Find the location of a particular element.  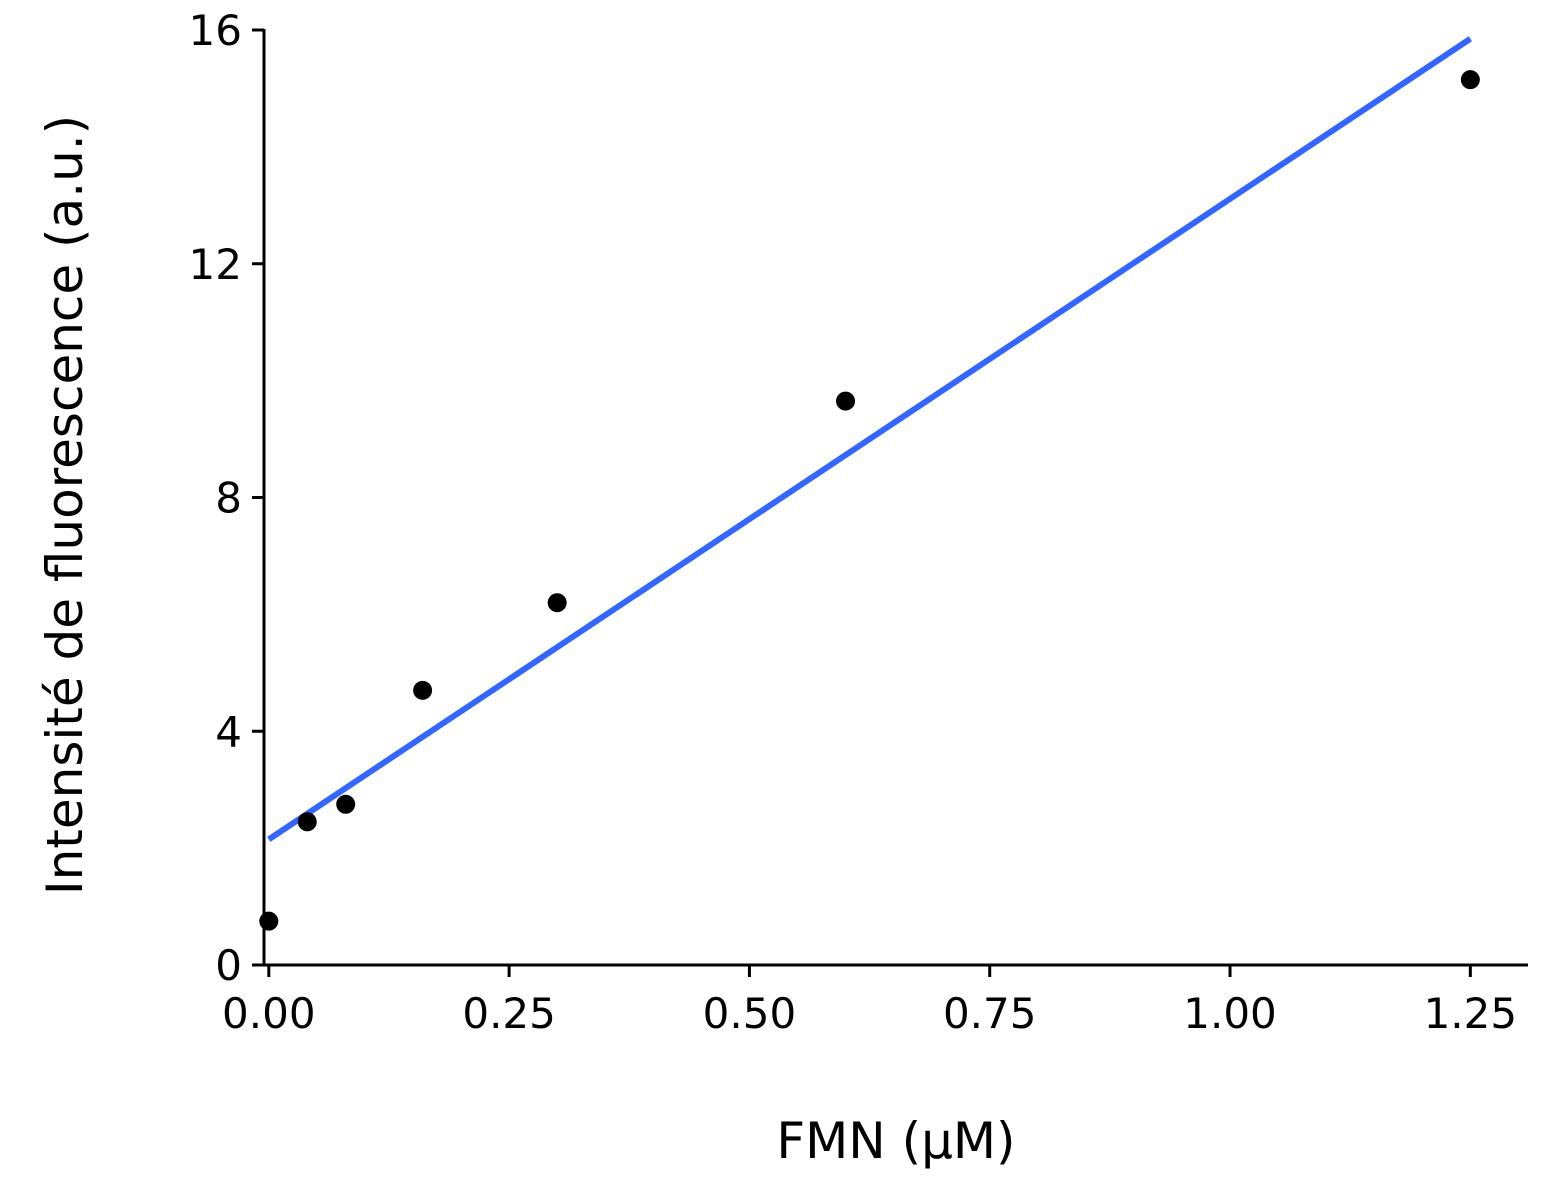

y-tick-label: 12 is located at coordinates (215, 264).